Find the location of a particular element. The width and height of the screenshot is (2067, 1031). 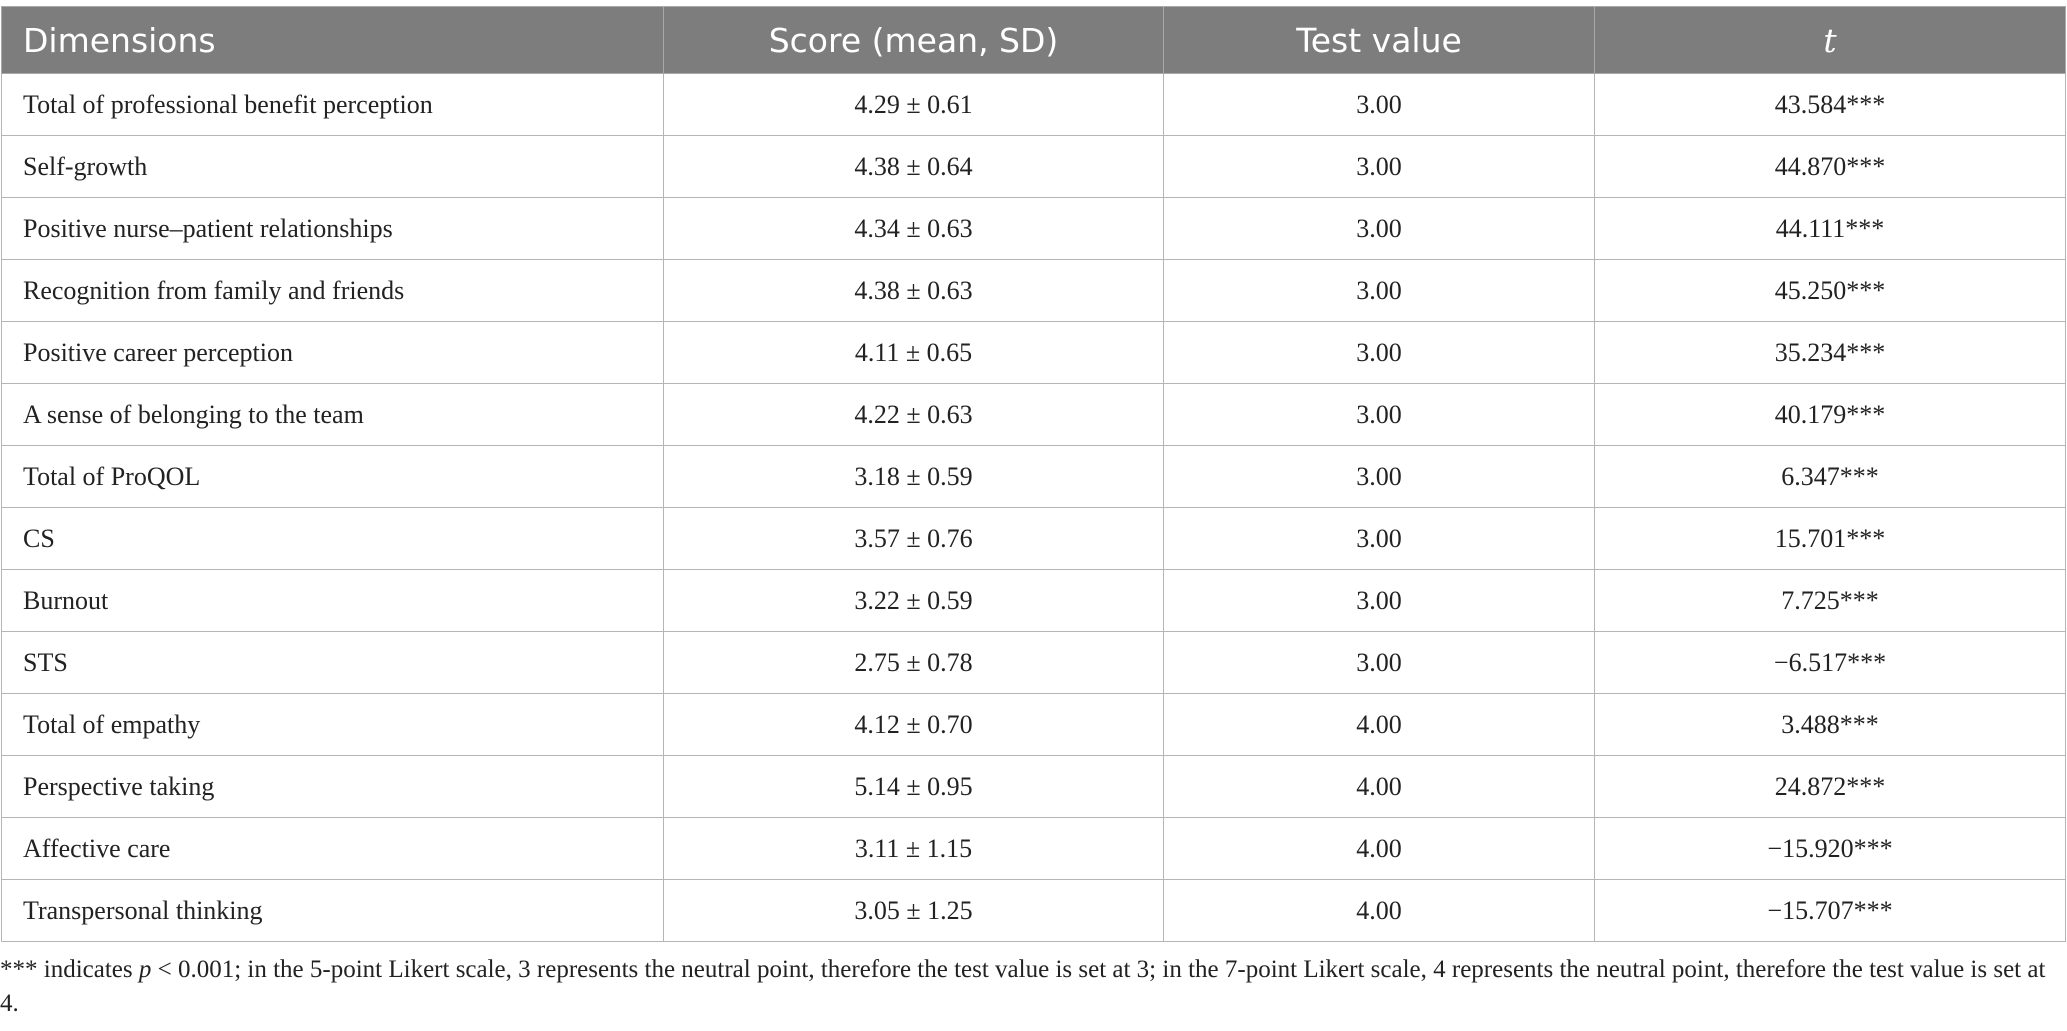

footnote-p-symbol: p is located at coordinates (145, 969).